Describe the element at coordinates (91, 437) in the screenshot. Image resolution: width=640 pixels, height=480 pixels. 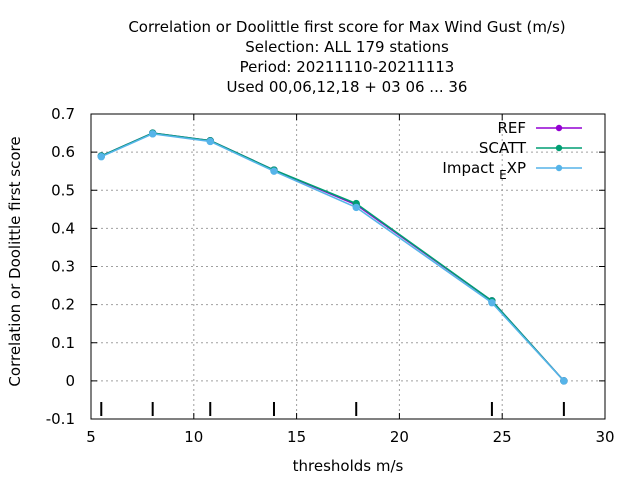
I see `x-tick-label: 5` at that location.